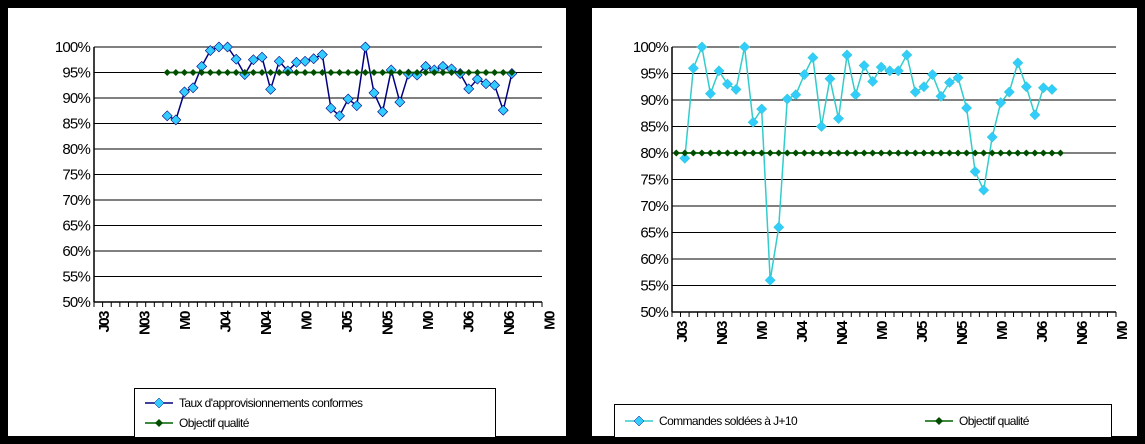 Image resolution: width=1145 pixels, height=444 pixels. I want to click on right-x-tick-label: J05, so click(922, 332).